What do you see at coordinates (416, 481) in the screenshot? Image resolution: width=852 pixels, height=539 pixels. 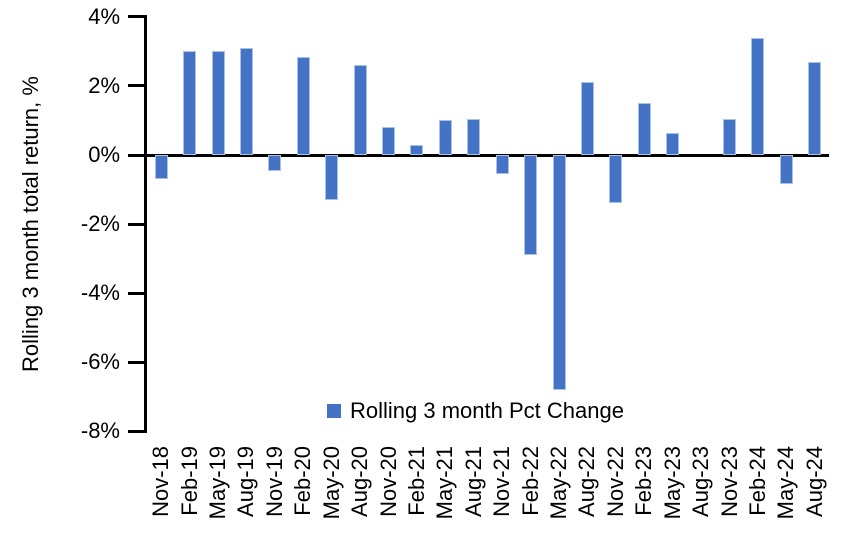 I see `x-tick-label: Feb-21` at bounding box center [416, 481].